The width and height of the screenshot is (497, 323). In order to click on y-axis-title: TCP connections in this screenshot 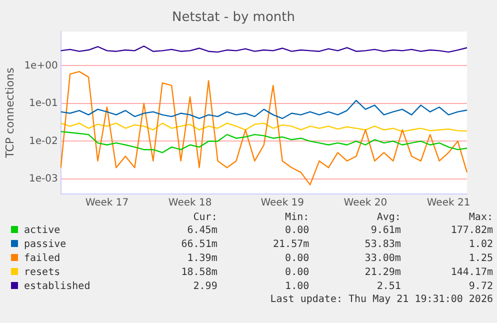, I will do `click(9, 113)`.